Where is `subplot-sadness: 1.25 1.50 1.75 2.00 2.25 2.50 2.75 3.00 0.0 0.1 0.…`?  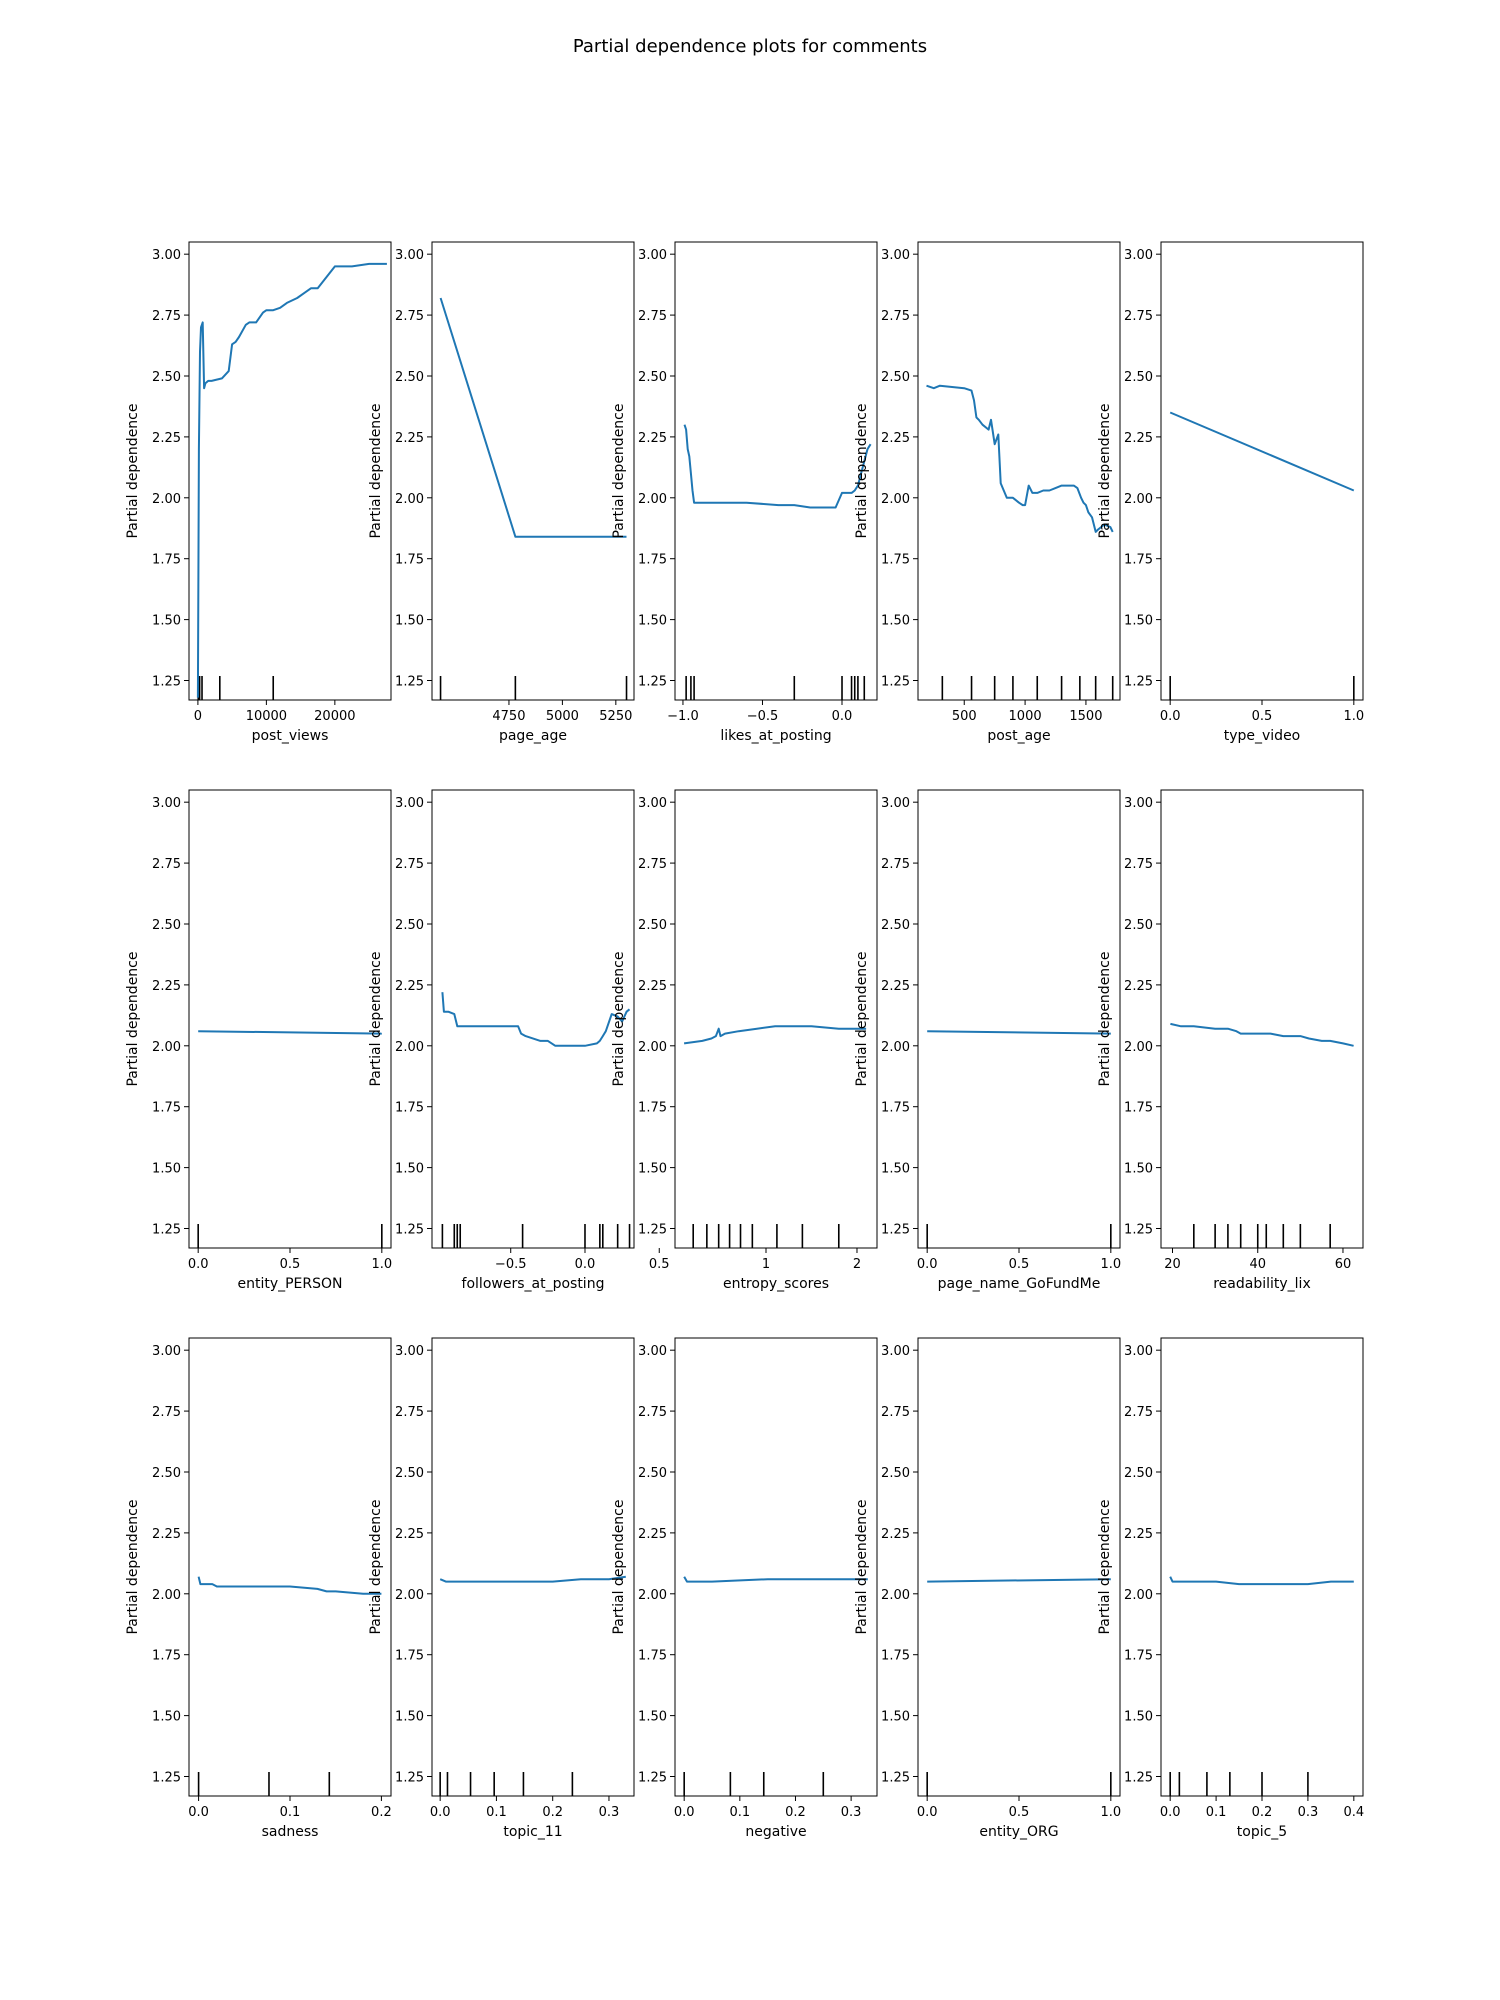 subplot-sadness: 1.25 1.50 1.75 2.00 2.25 2.50 2.75 3.00 0.0 0.1 0.… is located at coordinates (258, 1588).